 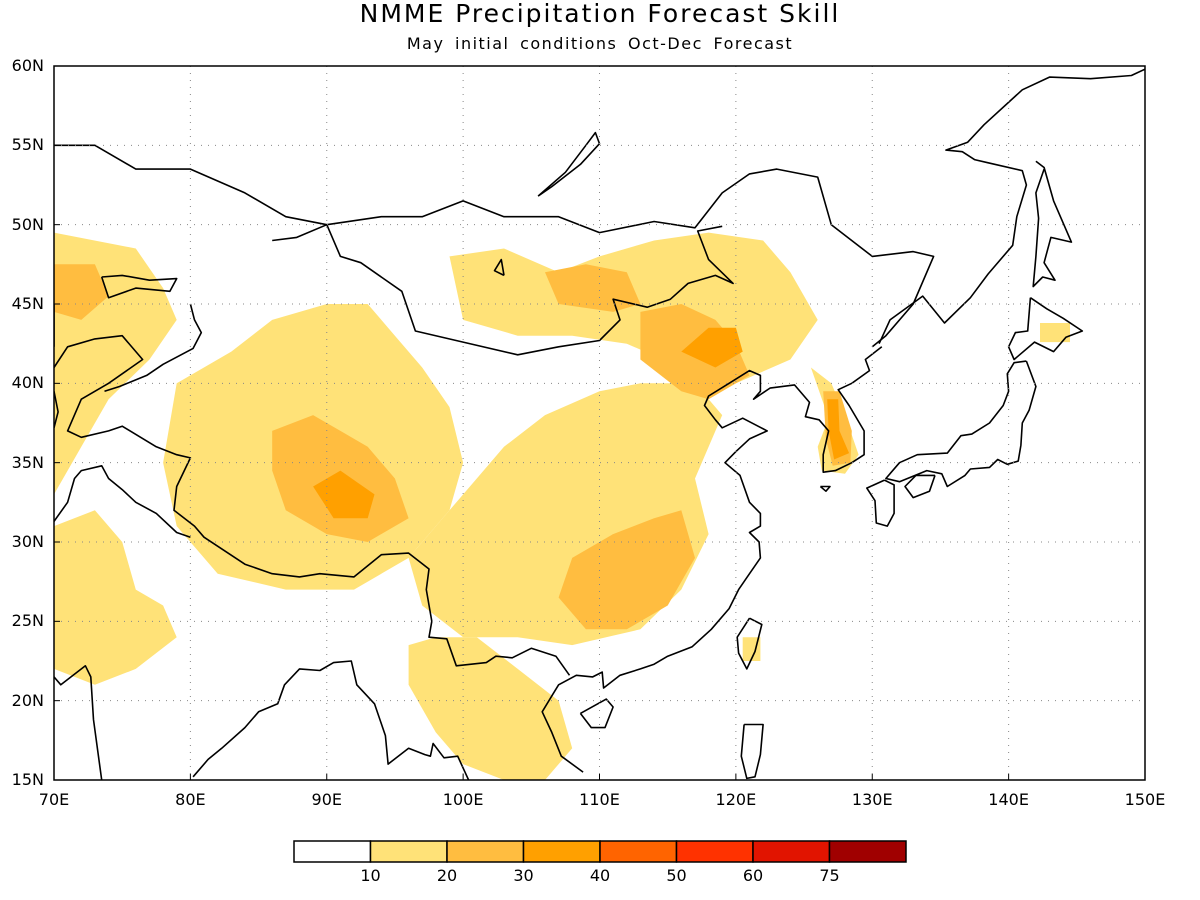 I want to click on lon-label: 130E, so click(x=872, y=799).